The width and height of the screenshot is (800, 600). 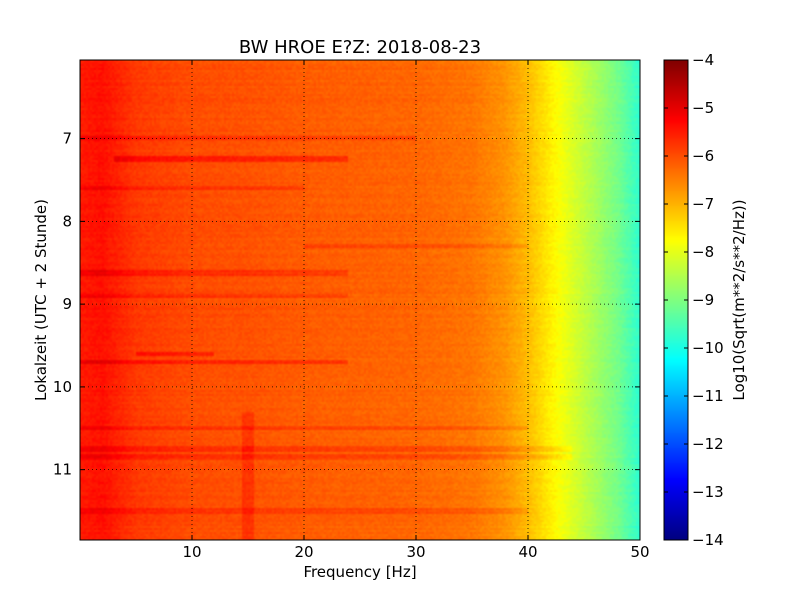 I want to click on colorbar-ticks: −4 −5 −6 −7 −8 −9 −10 −11 −12 −13 −14, so click(x=694, y=300).